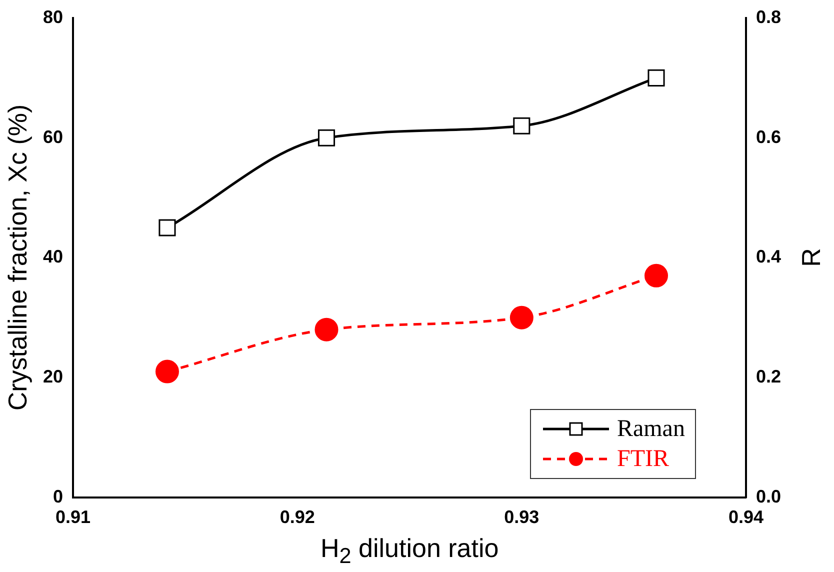 Image resolution: width=834 pixels, height=572 pixels. What do you see at coordinates (769, 496) in the screenshot?
I see `y2-tick-label: 0.0` at bounding box center [769, 496].